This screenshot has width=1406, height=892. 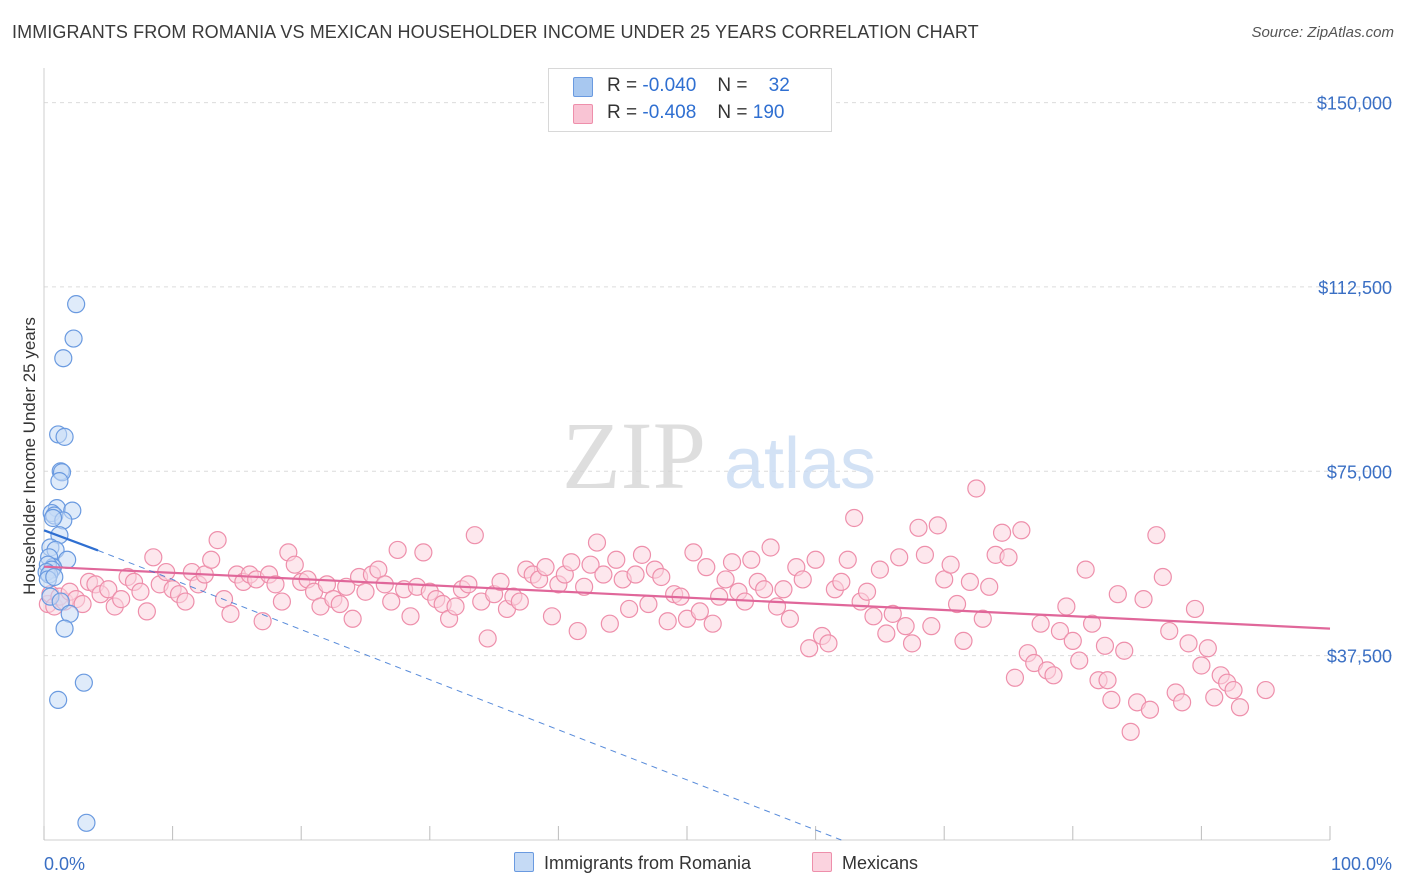 What do you see at coordinates (822, 862) in the screenshot?
I see `bottom-legend-swatch-mexicans` at bounding box center [822, 862].